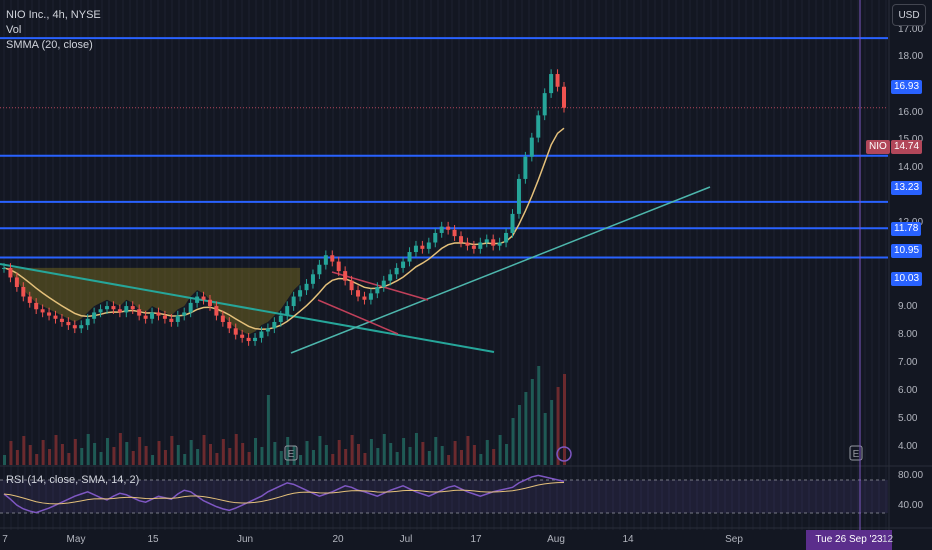 This screenshot has width=932, height=550. I want to click on level-tag: 10.95, so click(907, 251).